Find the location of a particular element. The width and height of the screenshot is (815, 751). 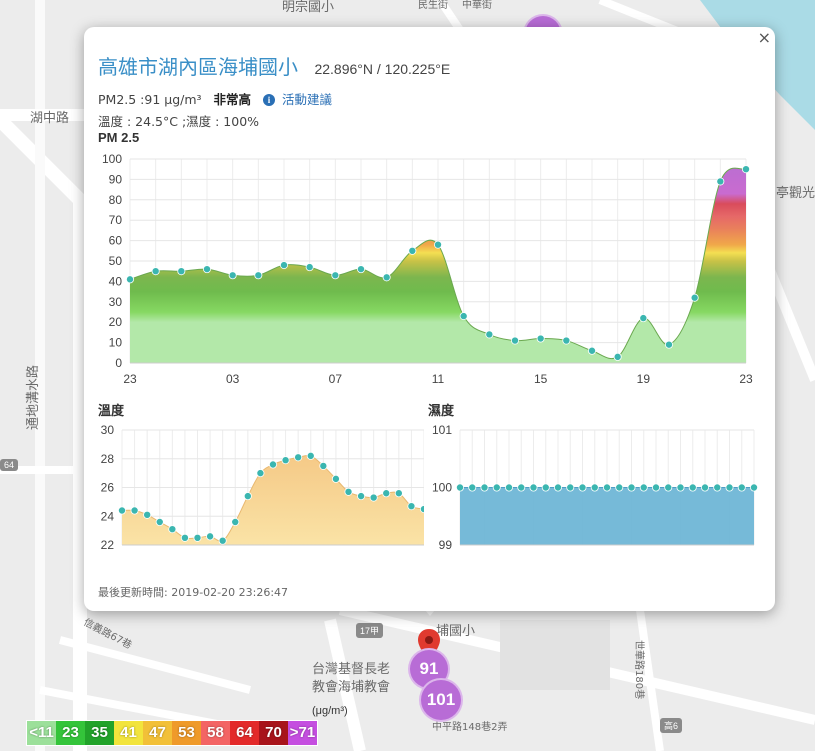

y-tick-label: 22 is located at coordinates (108, 545).